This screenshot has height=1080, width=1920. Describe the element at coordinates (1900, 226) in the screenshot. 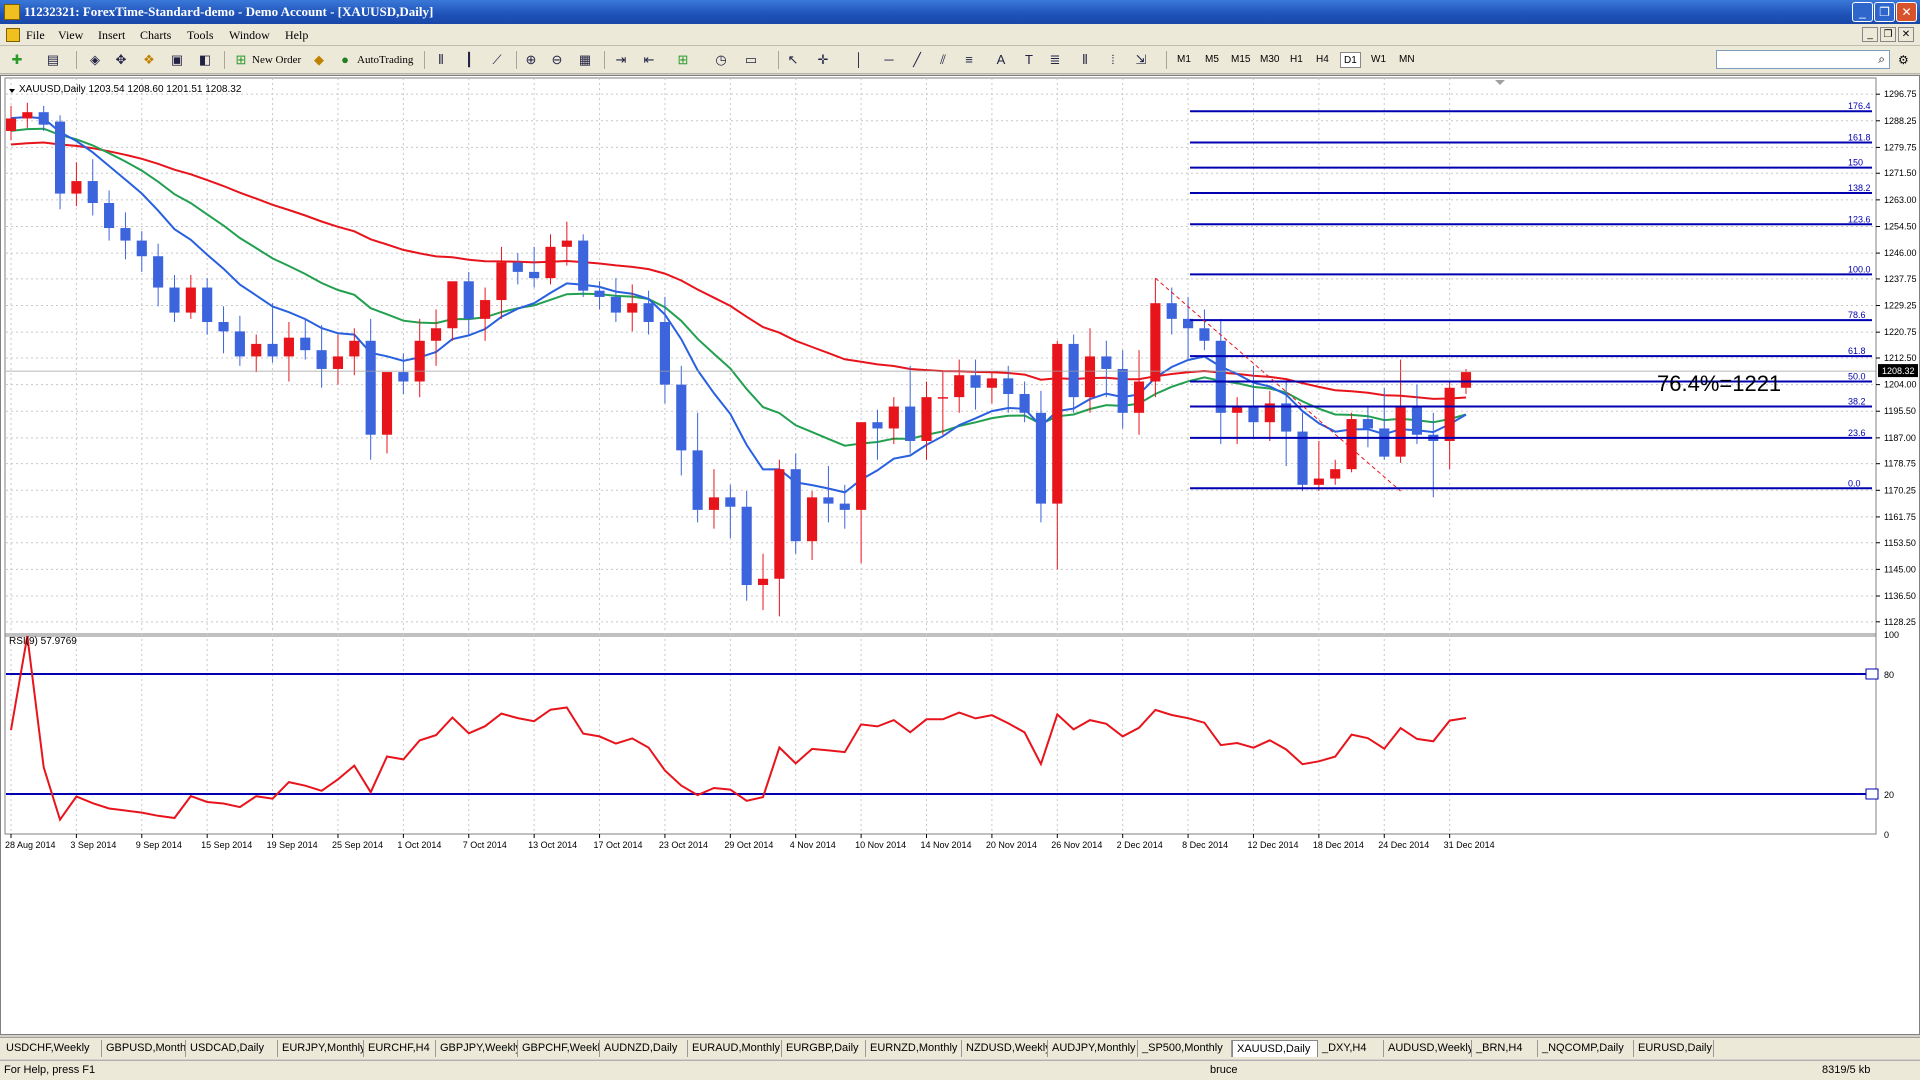

I see `price-tick-label: 1254.50` at that location.